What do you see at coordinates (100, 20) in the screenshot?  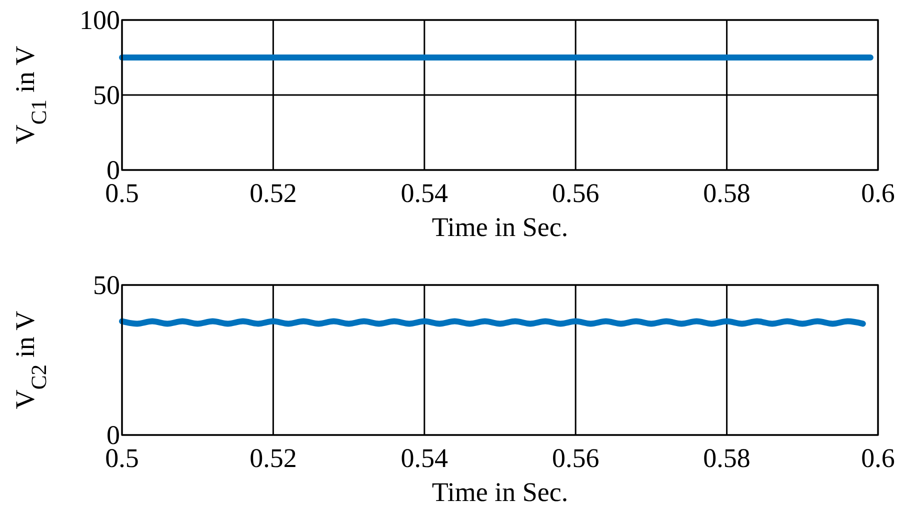 I see `y-tick-label: 100` at bounding box center [100, 20].